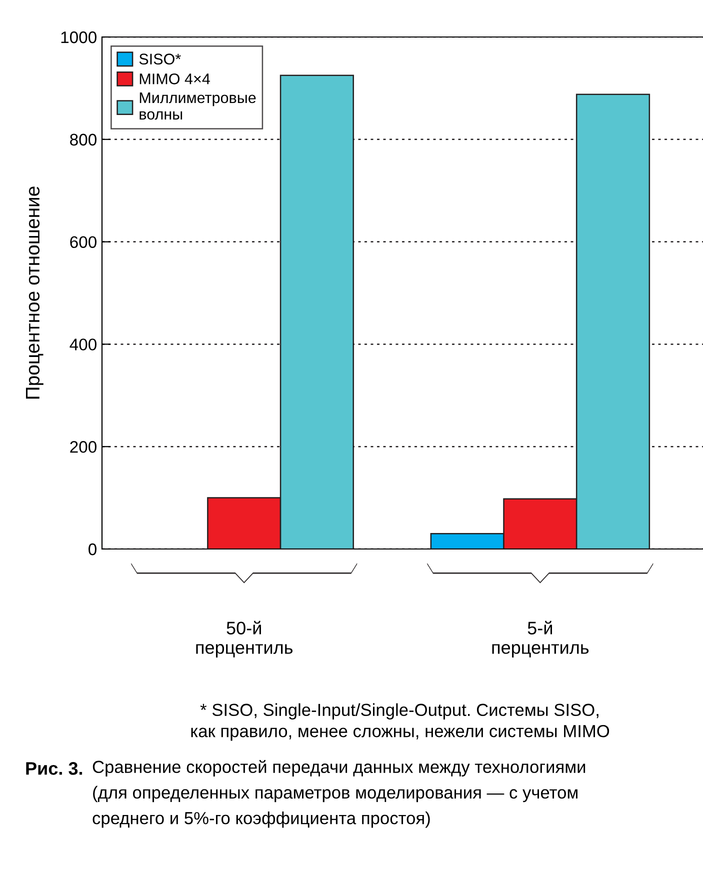  Describe the element at coordinates (198, 106) in the screenshot. I see `legend-label: Миллиметровые волны` at that location.